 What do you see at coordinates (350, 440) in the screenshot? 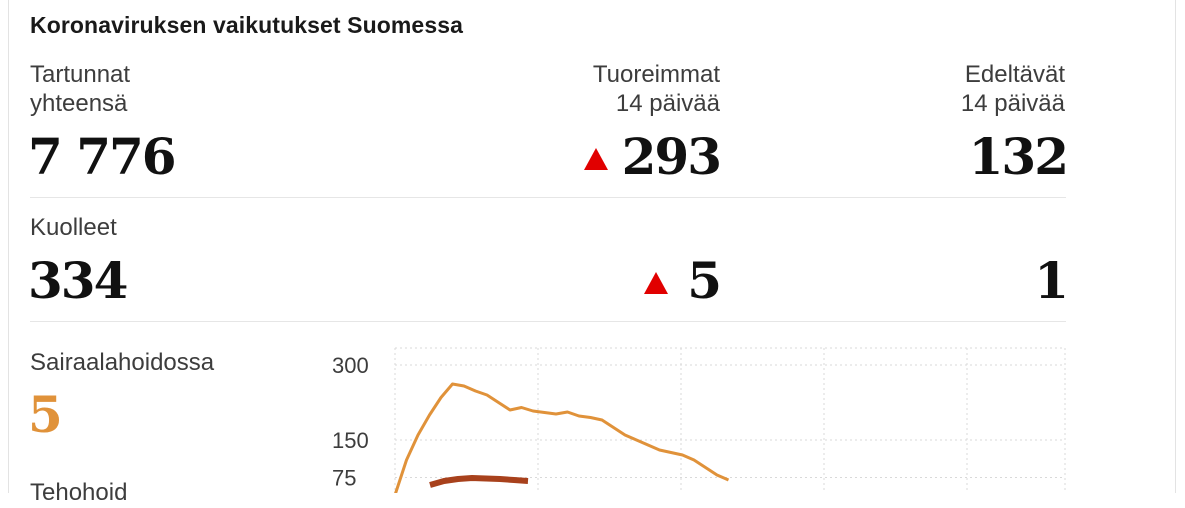
I see `y-tick-label: 150` at bounding box center [350, 440].